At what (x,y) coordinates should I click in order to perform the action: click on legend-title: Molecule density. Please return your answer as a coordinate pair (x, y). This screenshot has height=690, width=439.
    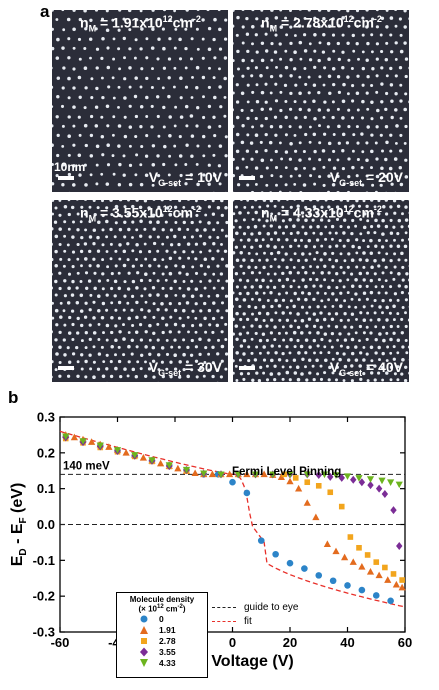
    Looking at the image, I should click on (162, 599).